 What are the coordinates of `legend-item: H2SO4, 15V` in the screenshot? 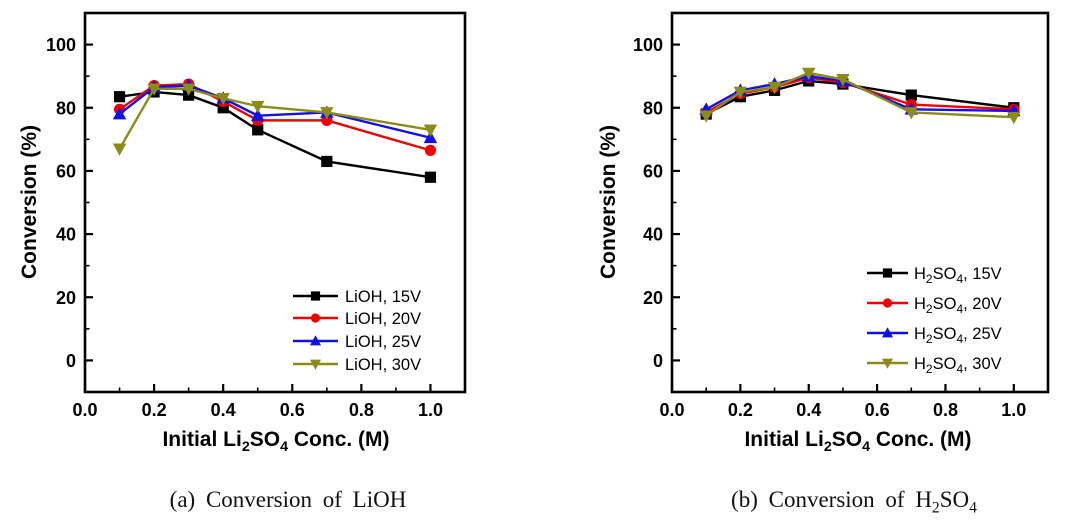 It's located at (934, 275).